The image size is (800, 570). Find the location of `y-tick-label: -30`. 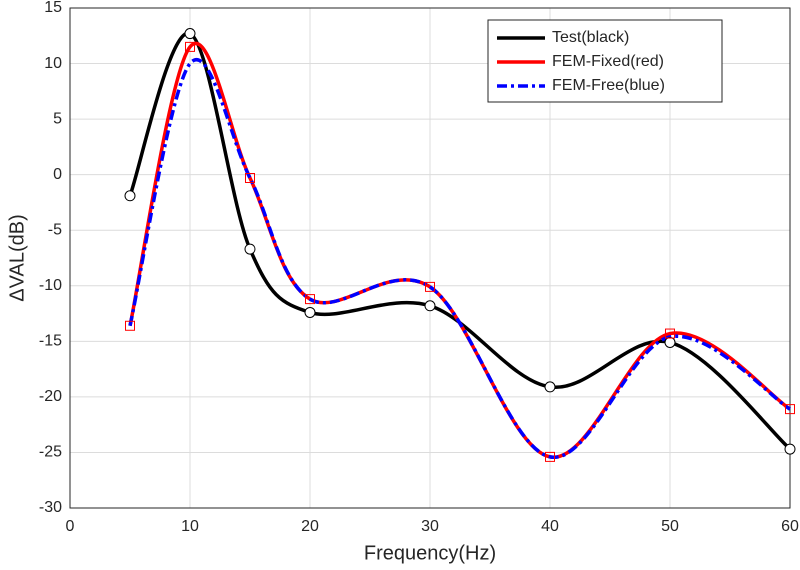

y-tick-label: -30 is located at coordinates (50, 507).